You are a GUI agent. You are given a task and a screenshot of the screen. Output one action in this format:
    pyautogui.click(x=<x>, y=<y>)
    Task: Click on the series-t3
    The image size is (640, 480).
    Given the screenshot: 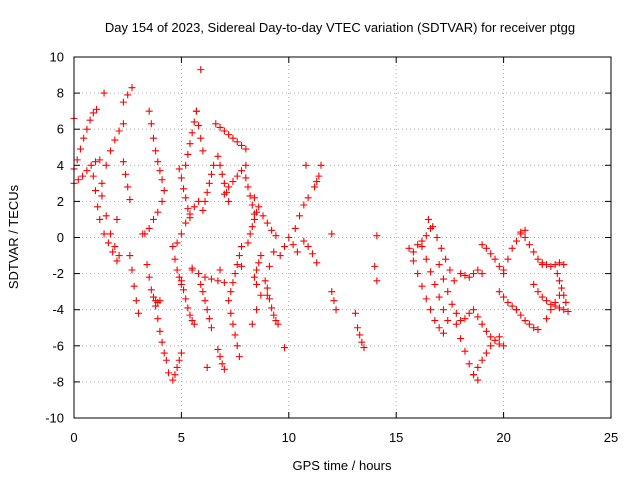 What is the action you would take?
    pyautogui.click(x=112, y=153)
    